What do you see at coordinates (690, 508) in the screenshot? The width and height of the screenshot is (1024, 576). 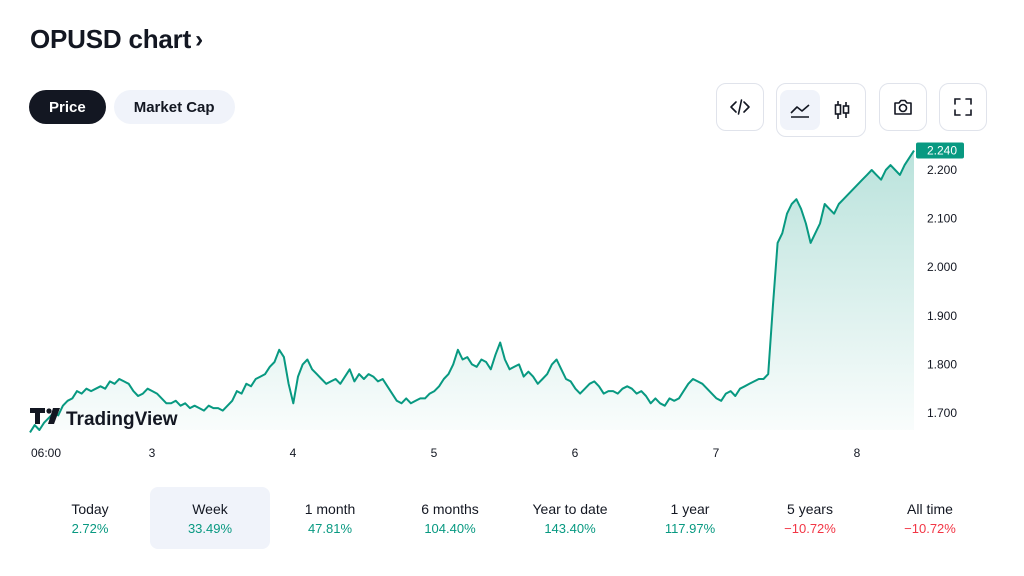 I see `period-label: 1 year` at bounding box center [690, 508].